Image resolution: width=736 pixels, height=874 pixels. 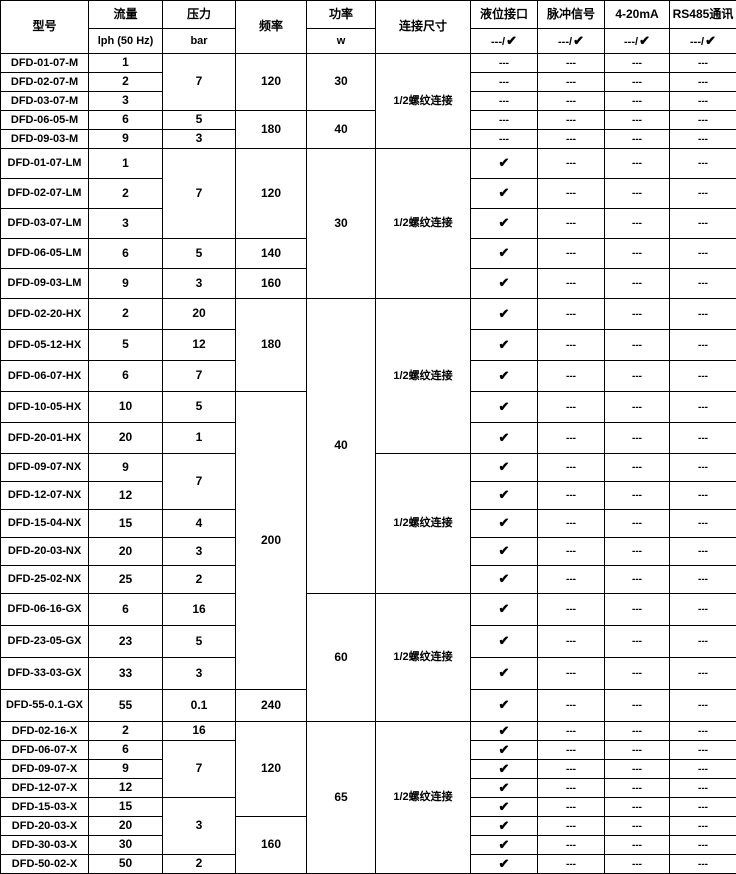 What do you see at coordinates (504, 15) in the screenshot?
I see `col-header-level-port: 液位接口` at bounding box center [504, 15].